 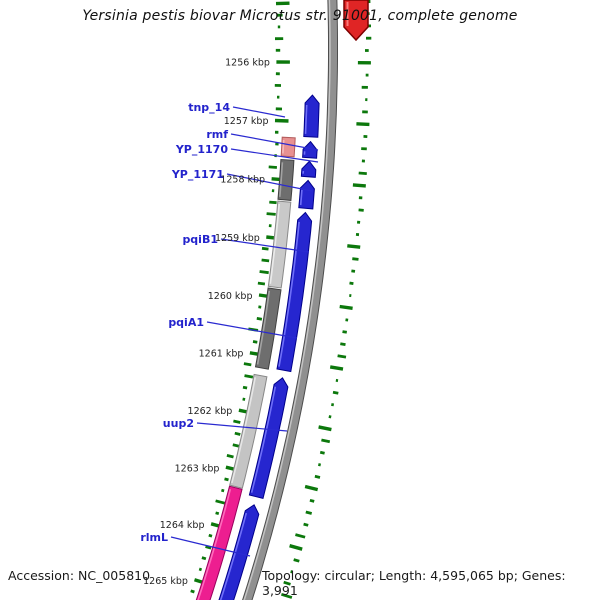 What do you see at coordinates (221, 354) in the screenshot?
I see `scale-tick-label: 1261 kbp` at bounding box center [221, 354].